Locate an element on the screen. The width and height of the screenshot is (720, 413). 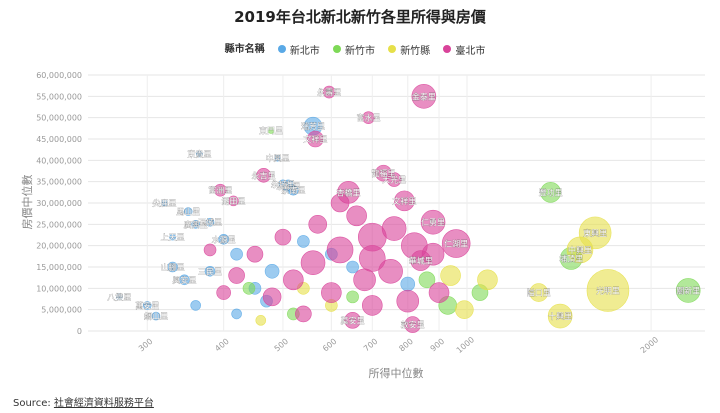
bubble-label: 水源里 is located at coordinates (224, 239).